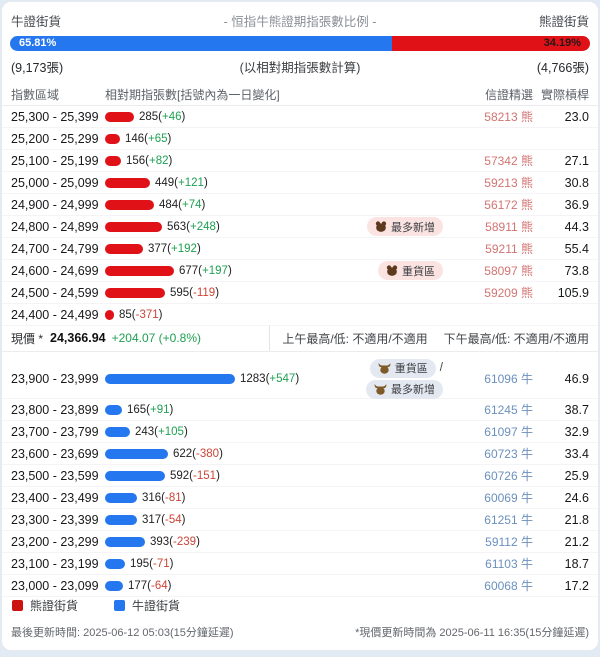 The width and height of the screenshot is (600, 657). Describe the element at coordinates (55, 116) in the screenshot. I see `price-range-label: 25,300 - 25,399` at that location.